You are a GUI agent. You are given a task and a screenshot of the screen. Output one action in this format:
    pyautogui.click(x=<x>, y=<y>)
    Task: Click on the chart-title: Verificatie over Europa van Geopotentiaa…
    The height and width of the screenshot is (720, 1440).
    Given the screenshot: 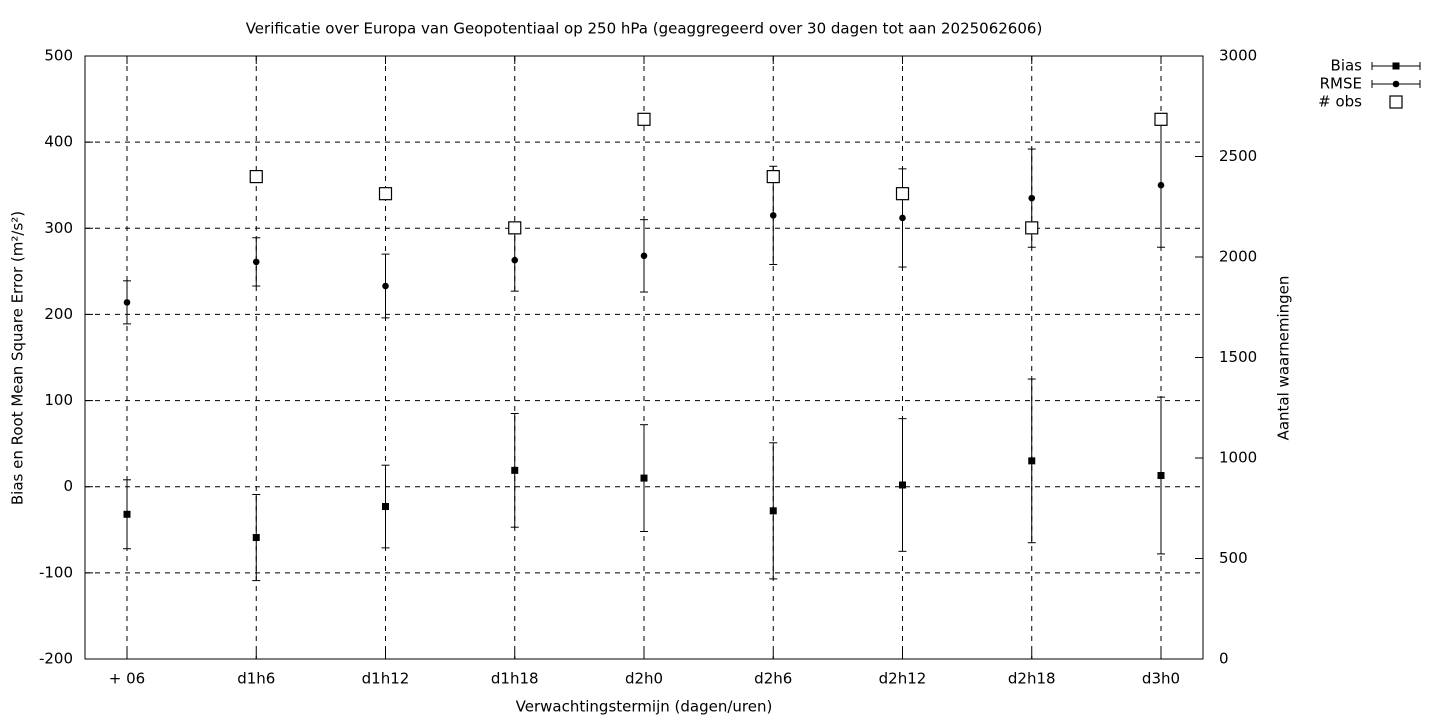 What is the action you would take?
    pyautogui.click(x=644, y=29)
    